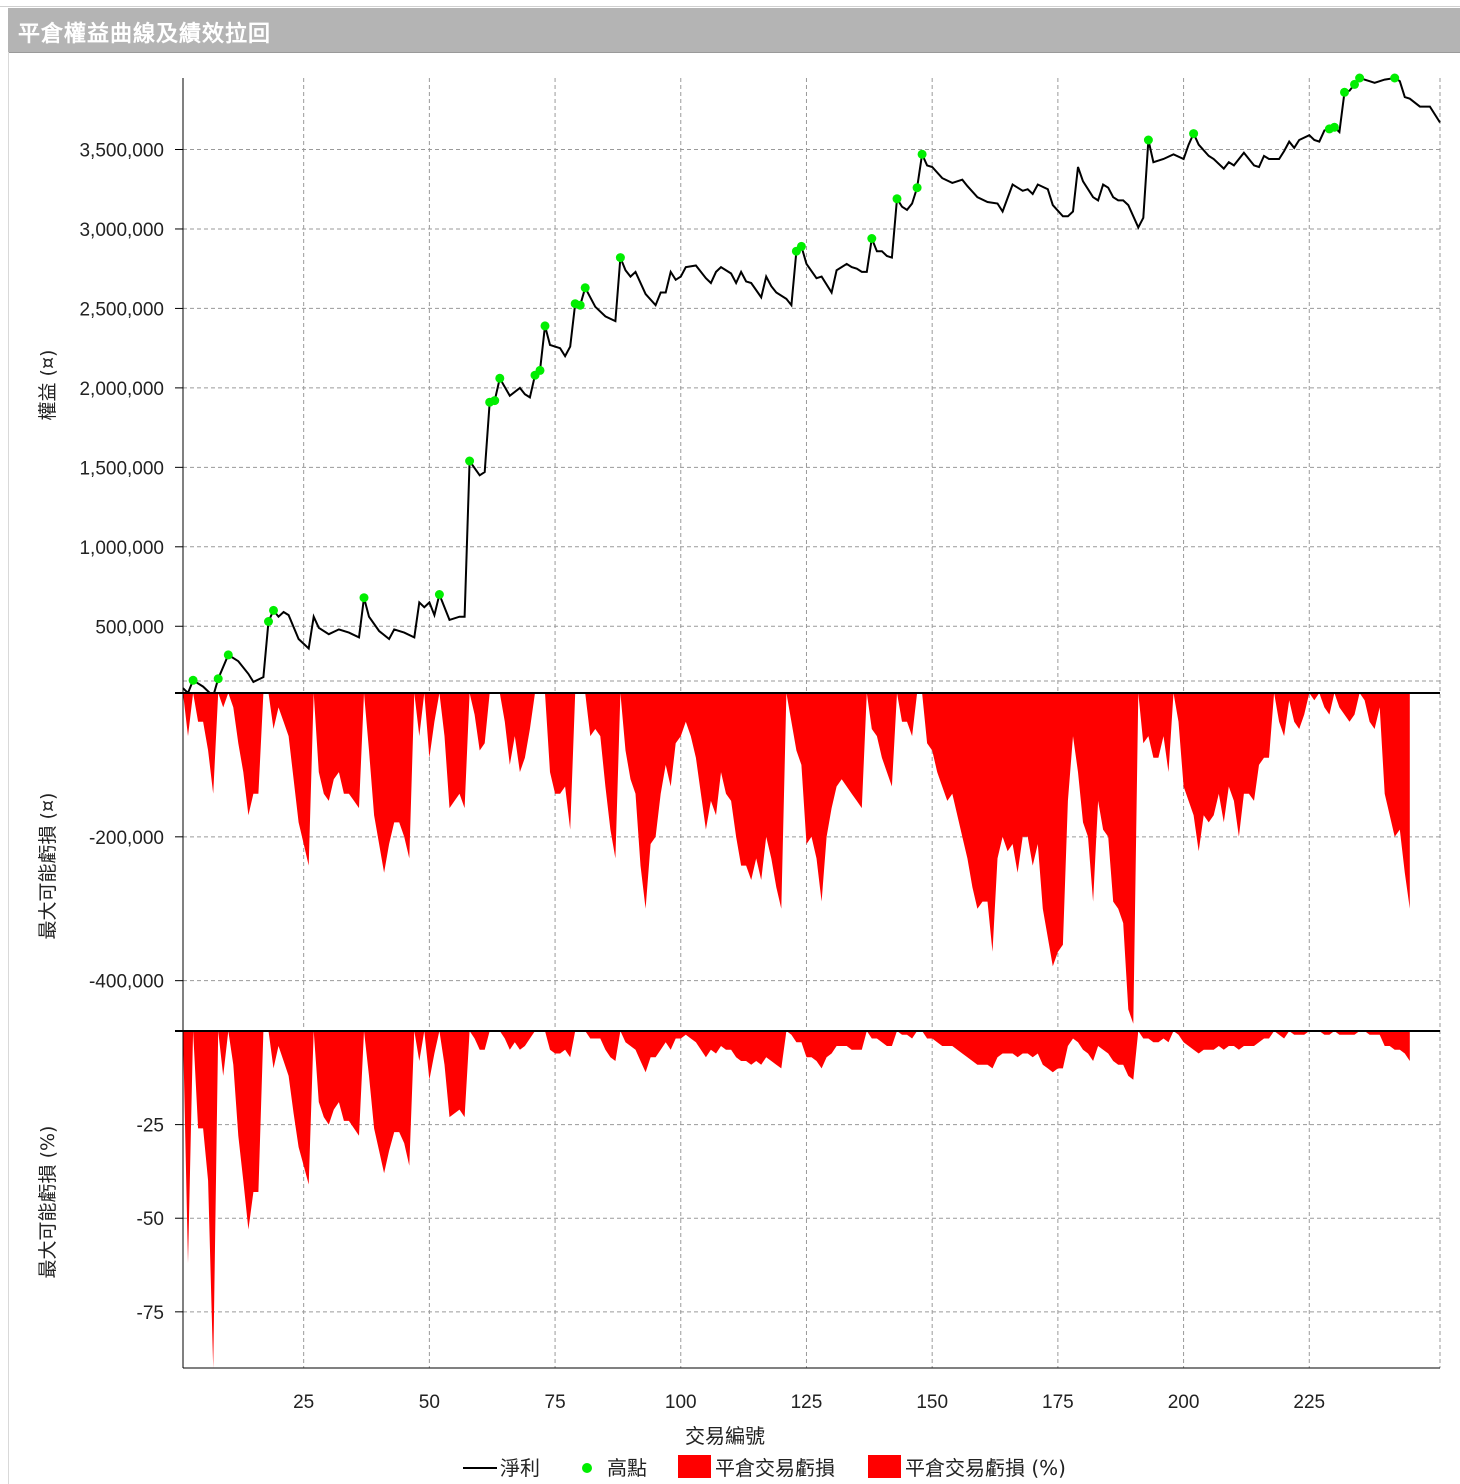  Describe the element at coordinates (8, 768) in the screenshot. I see `panel-left-border` at that location.